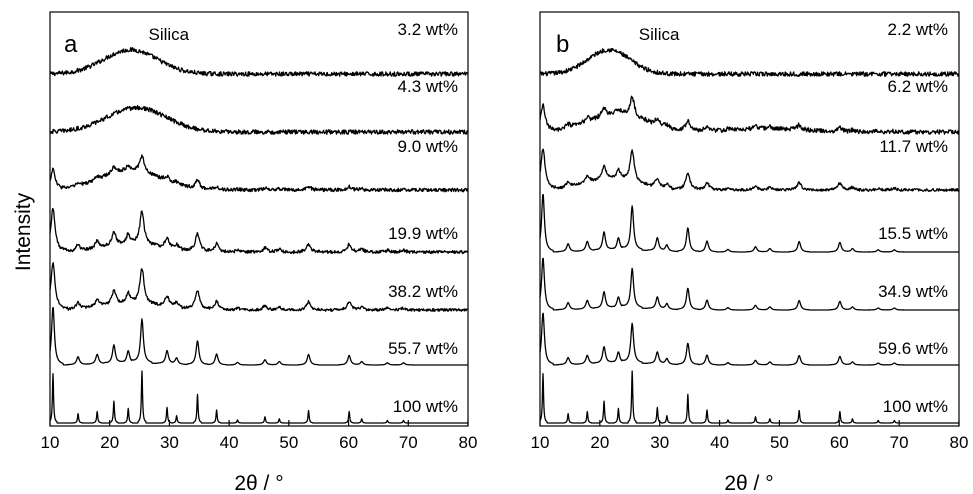 This screenshot has height=494, width=973. What do you see at coordinates (423, 233) in the screenshot?
I see `series-label: 19.9 wt%` at bounding box center [423, 233].